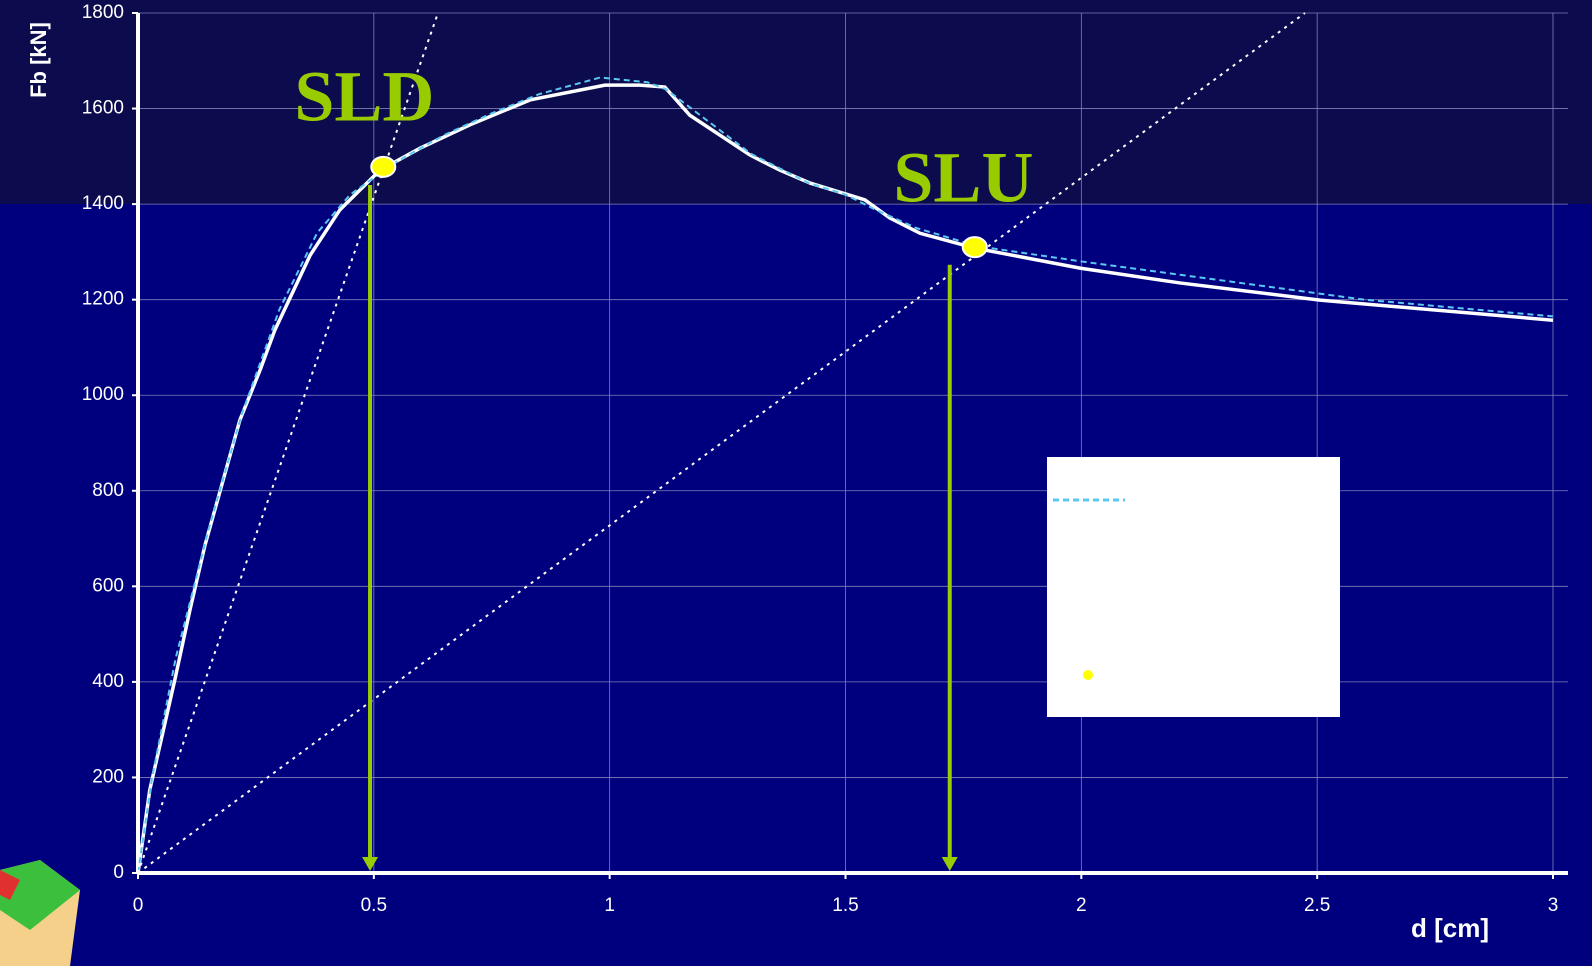 The height and width of the screenshot is (966, 1592). What do you see at coordinates (1317, 905) in the screenshot?
I see `x-tick-label: 2.5` at bounding box center [1317, 905].